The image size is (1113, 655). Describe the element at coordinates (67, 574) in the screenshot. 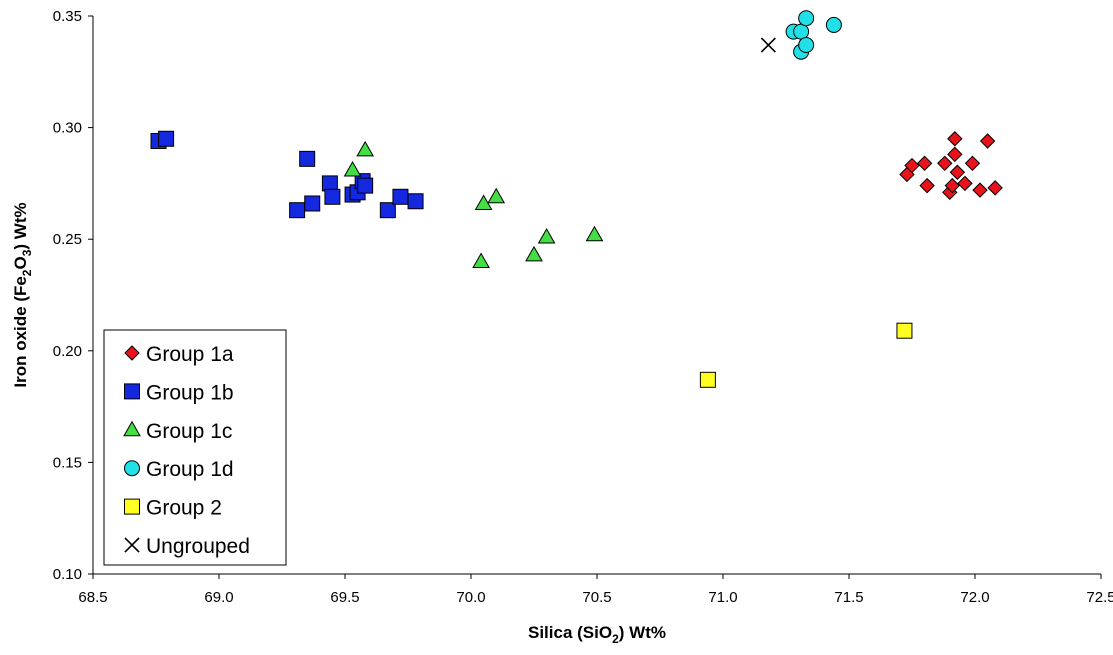

I see `y-tick-label: 0.10` at that location.